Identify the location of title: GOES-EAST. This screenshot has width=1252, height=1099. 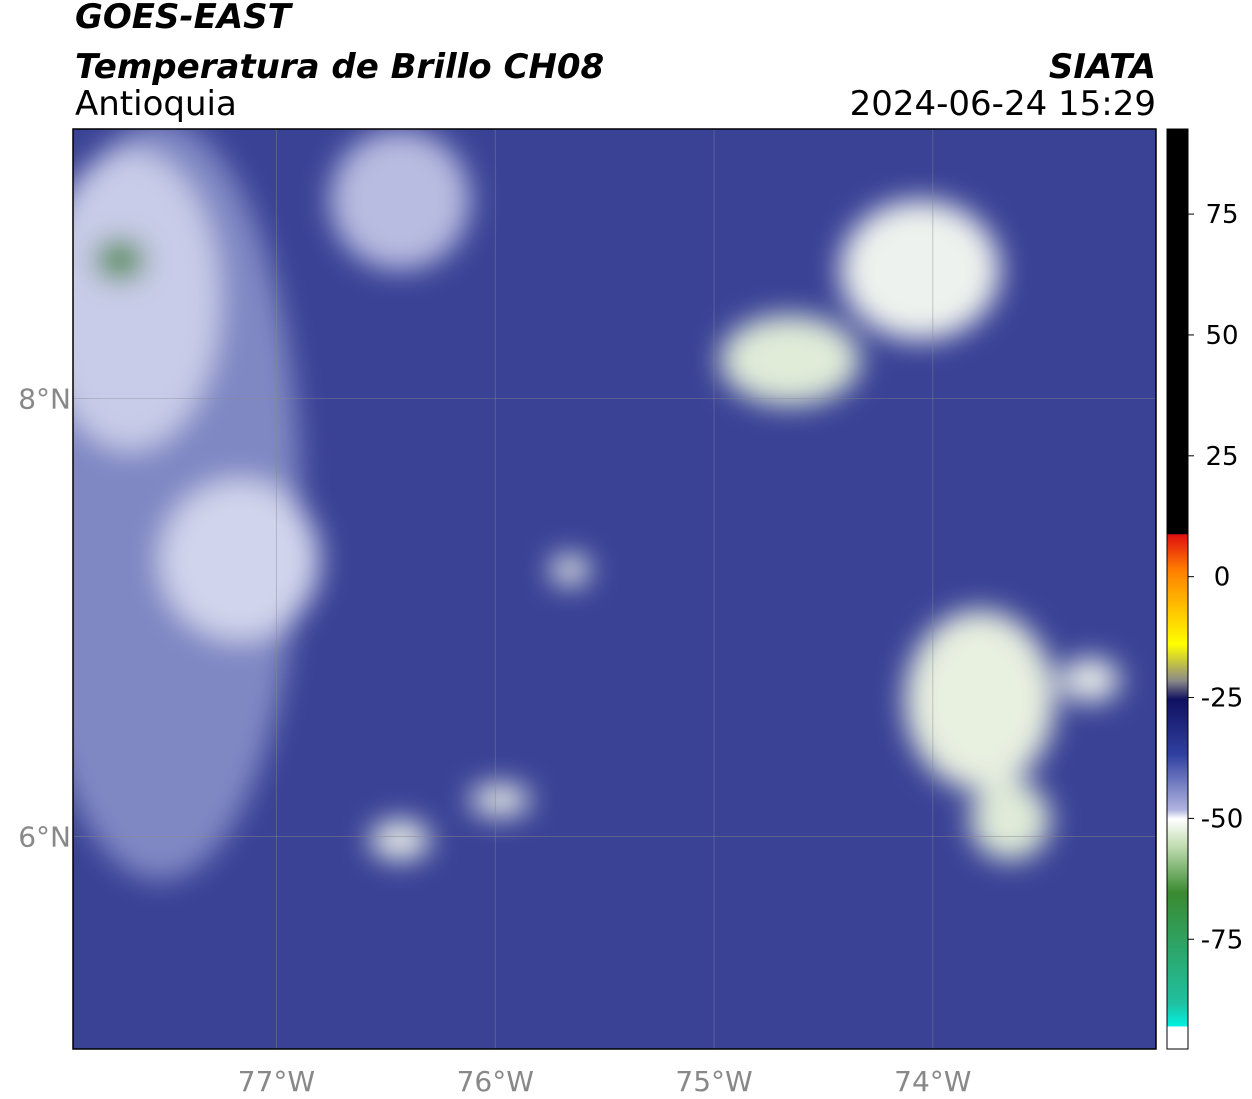
(184, 18).